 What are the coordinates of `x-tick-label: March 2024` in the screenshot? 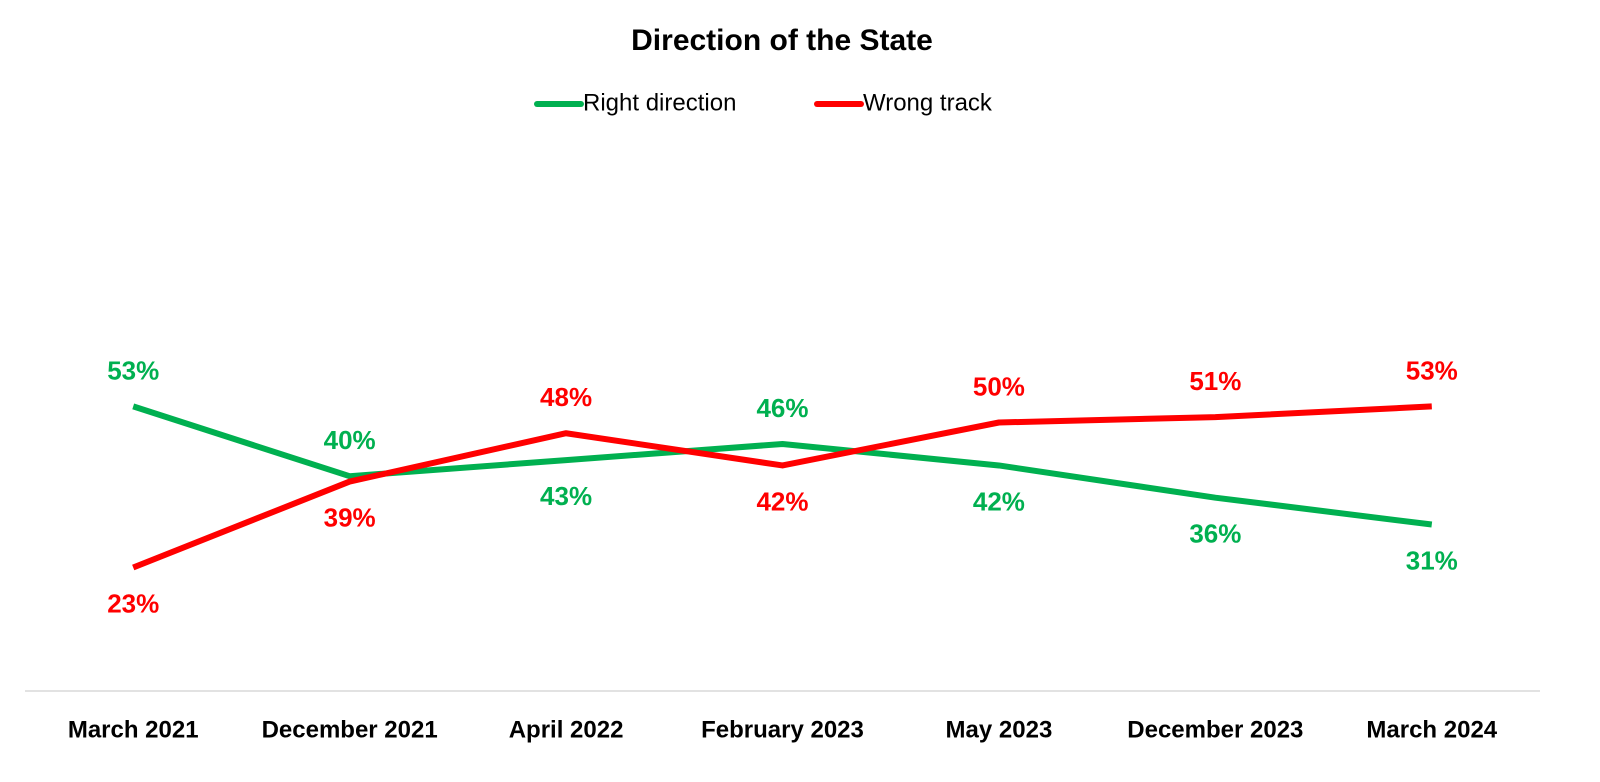 It's located at (1431, 729).